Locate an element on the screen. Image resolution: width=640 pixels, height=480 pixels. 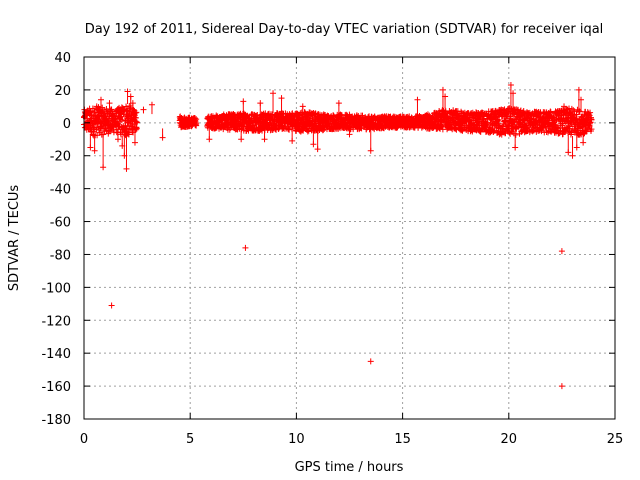
x-axis-label: GPS time / hours is located at coordinates (349, 467).